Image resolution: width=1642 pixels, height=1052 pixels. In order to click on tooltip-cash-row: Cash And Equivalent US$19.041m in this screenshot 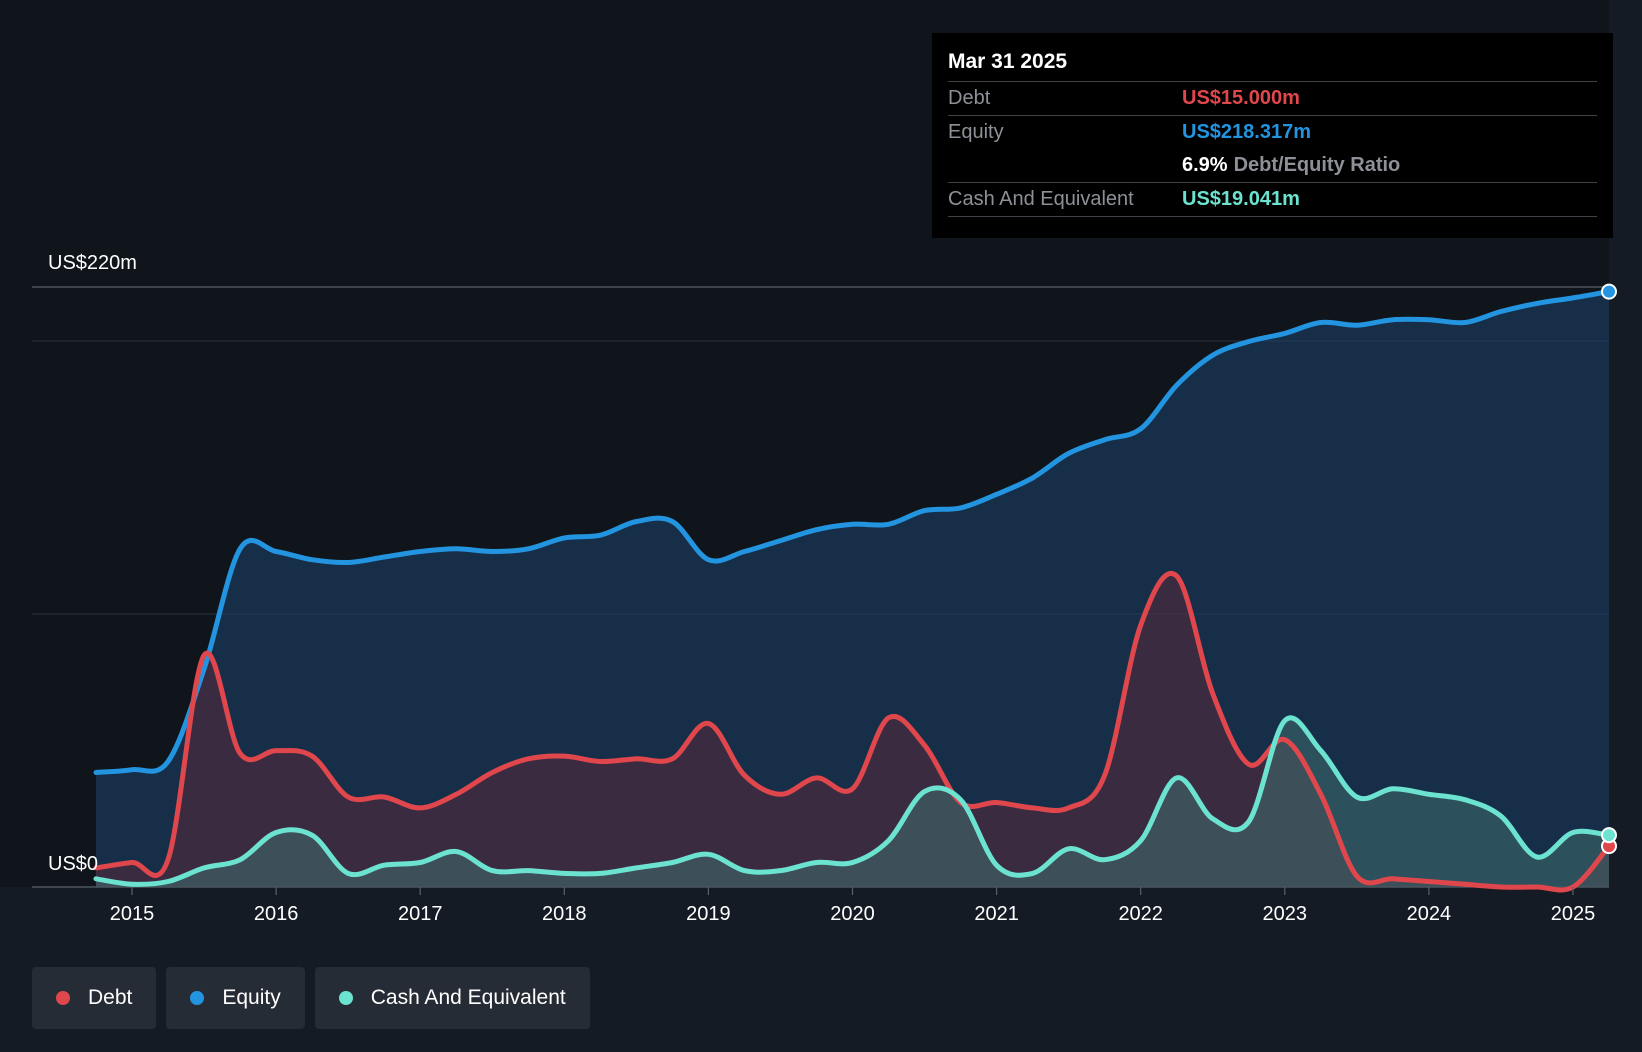, I will do `click(1272, 199)`.